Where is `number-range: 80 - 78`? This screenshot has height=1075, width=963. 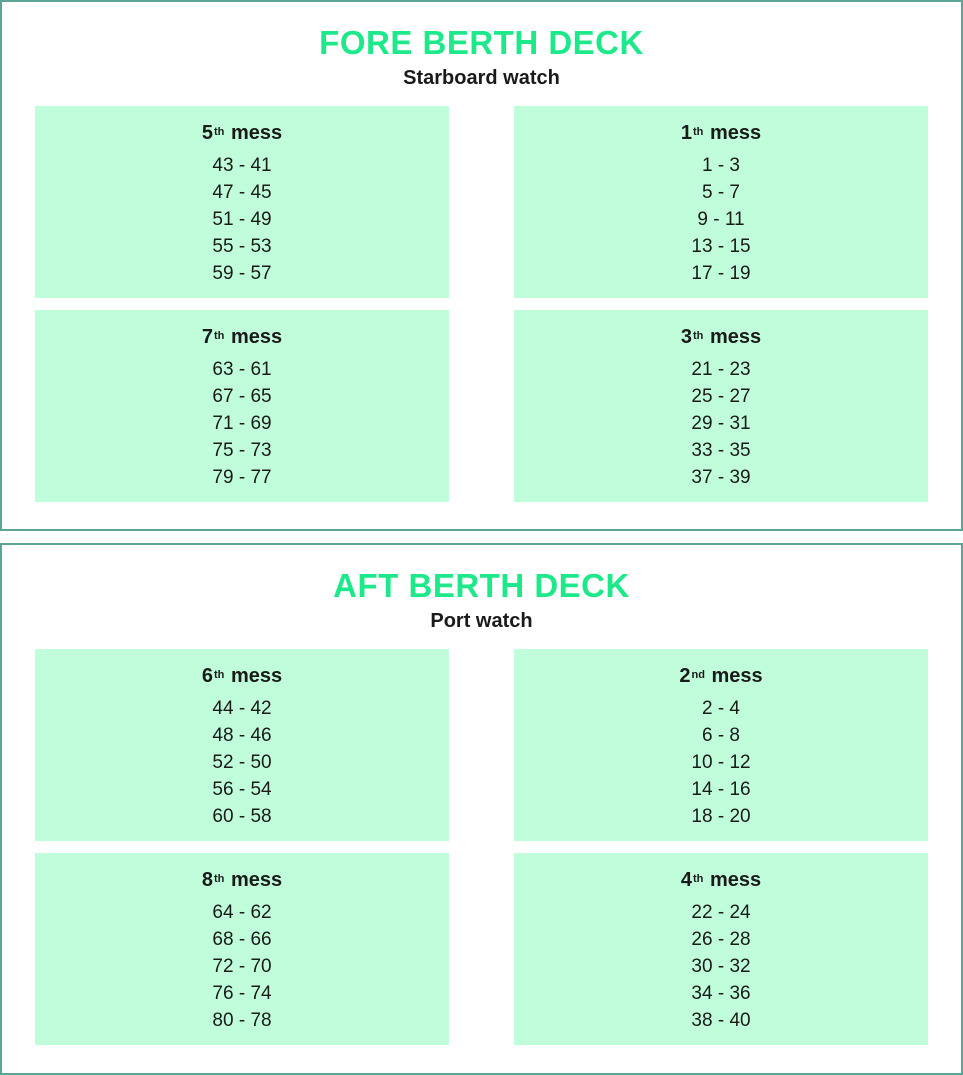
number-range: 80 - 78 is located at coordinates (242, 1020).